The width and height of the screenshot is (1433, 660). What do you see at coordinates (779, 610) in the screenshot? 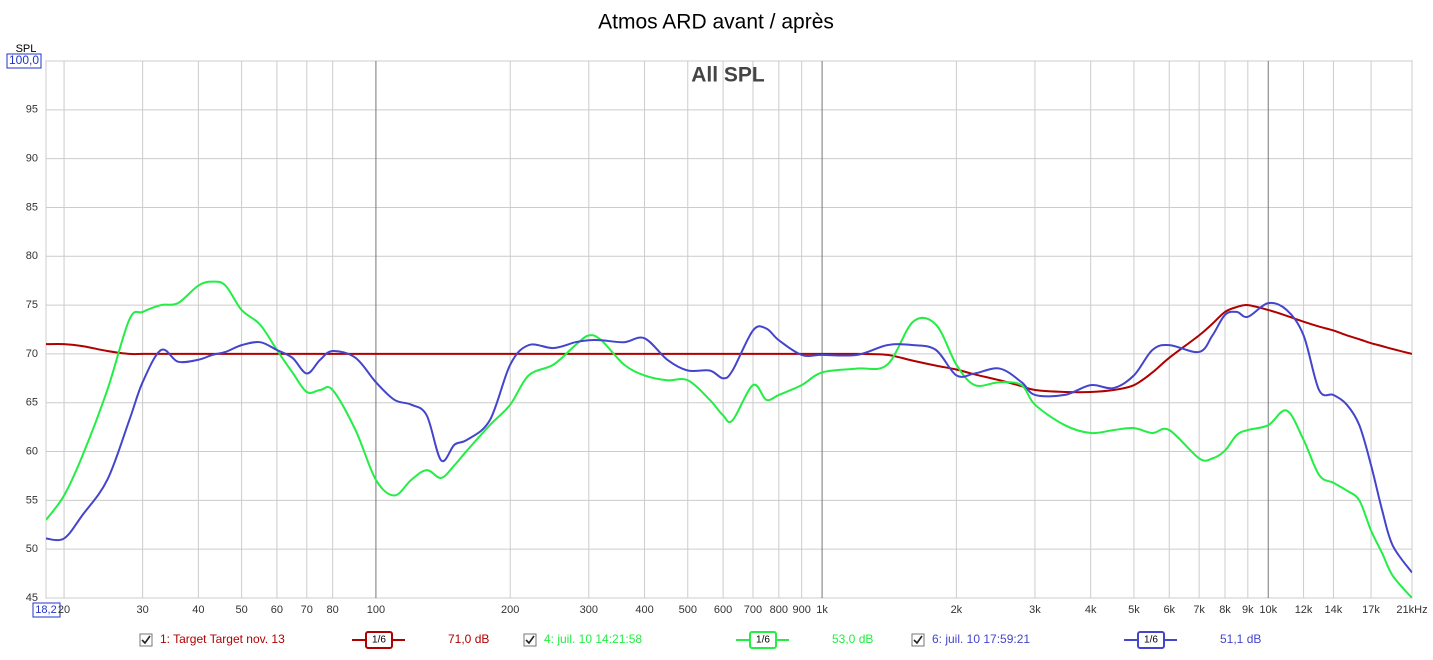
I see `x-tick-label: 800` at bounding box center [779, 610].